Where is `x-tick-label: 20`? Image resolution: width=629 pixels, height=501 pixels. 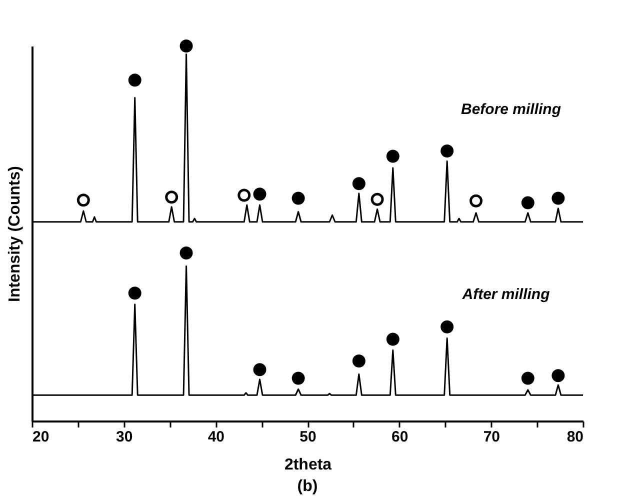 x-tick-label: 20 is located at coordinates (41, 437).